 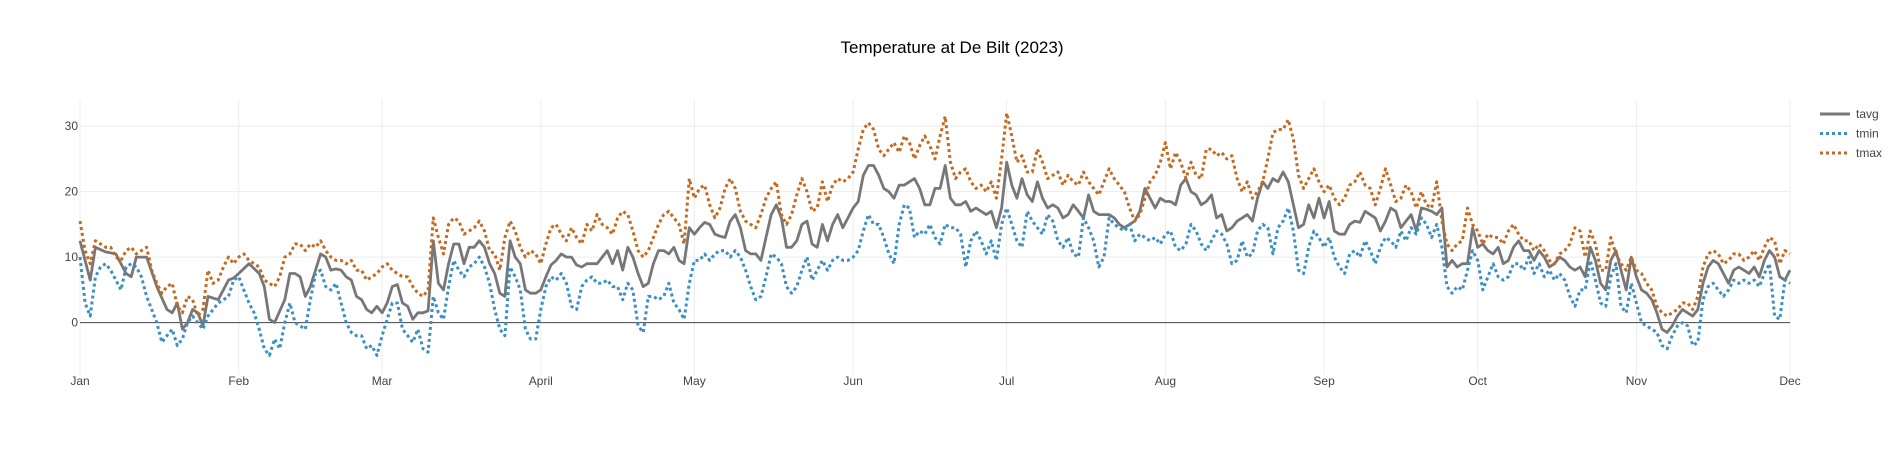 What do you see at coordinates (382, 381) in the screenshot?
I see `x-tick-label: Mar` at bounding box center [382, 381].